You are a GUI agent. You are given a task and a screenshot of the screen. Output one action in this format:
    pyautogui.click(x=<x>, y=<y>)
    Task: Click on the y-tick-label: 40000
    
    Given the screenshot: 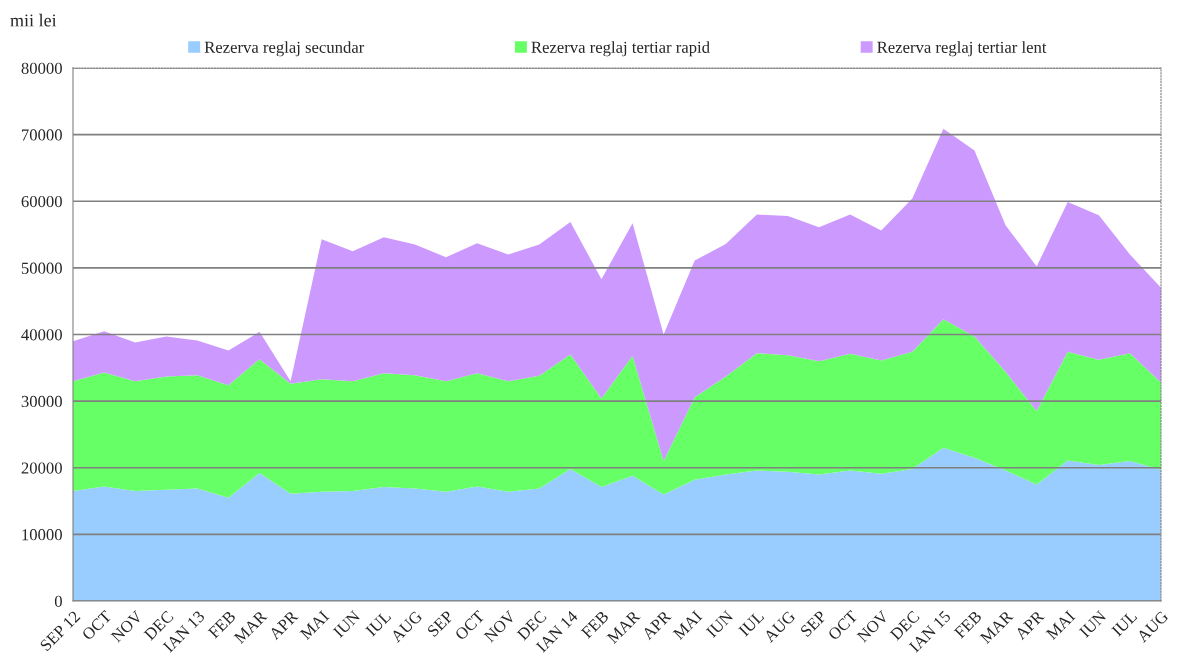 What is the action you would take?
    pyautogui.click(x=41, y=335)
    